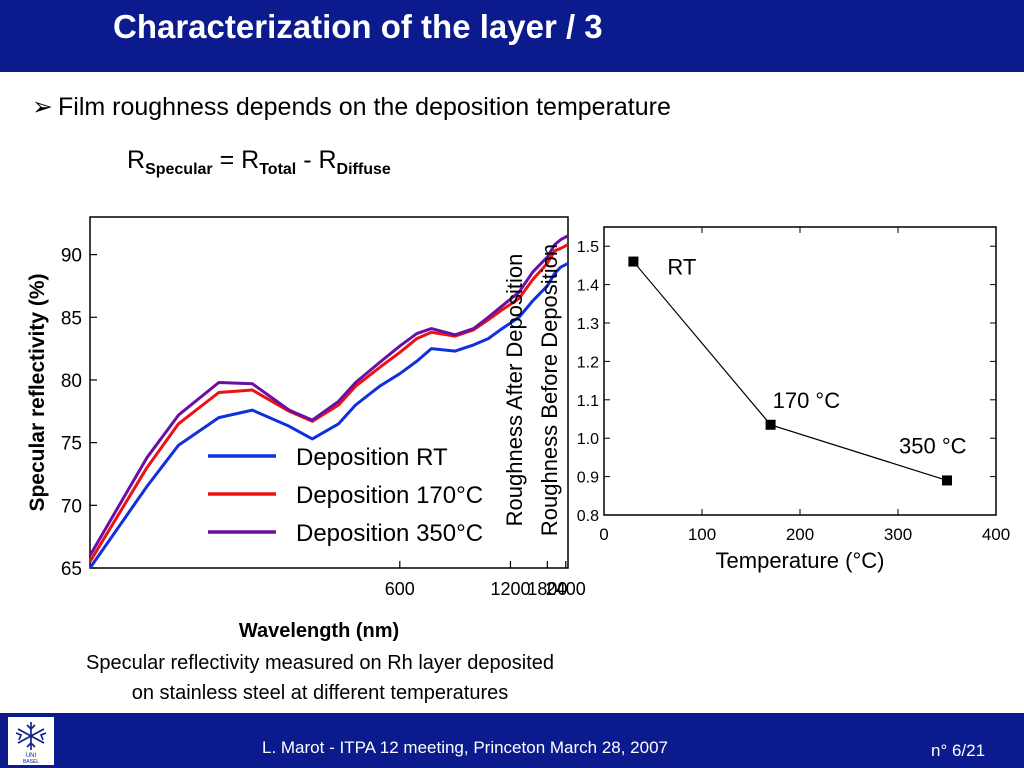  What do you see at coordinates (71, 444) in the screenshot?
I see `y-tick-label: 75` at bounding box center [71, 444].